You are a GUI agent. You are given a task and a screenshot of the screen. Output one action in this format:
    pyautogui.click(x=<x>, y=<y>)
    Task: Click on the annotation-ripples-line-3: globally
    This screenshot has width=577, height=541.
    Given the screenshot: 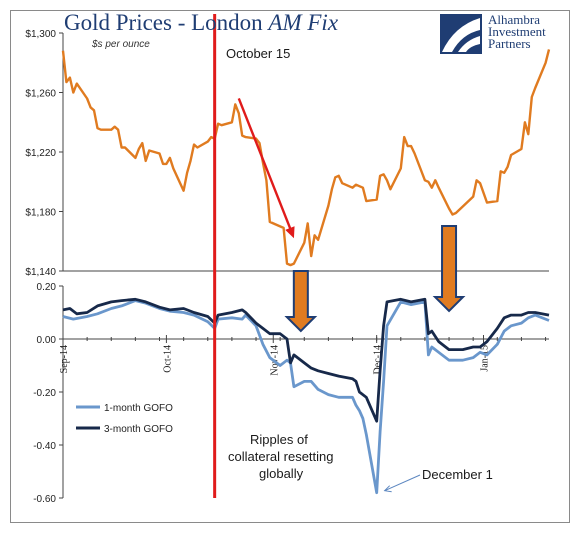 What is the action you would take?
    pyautogui.click(x=281, y=473)
    